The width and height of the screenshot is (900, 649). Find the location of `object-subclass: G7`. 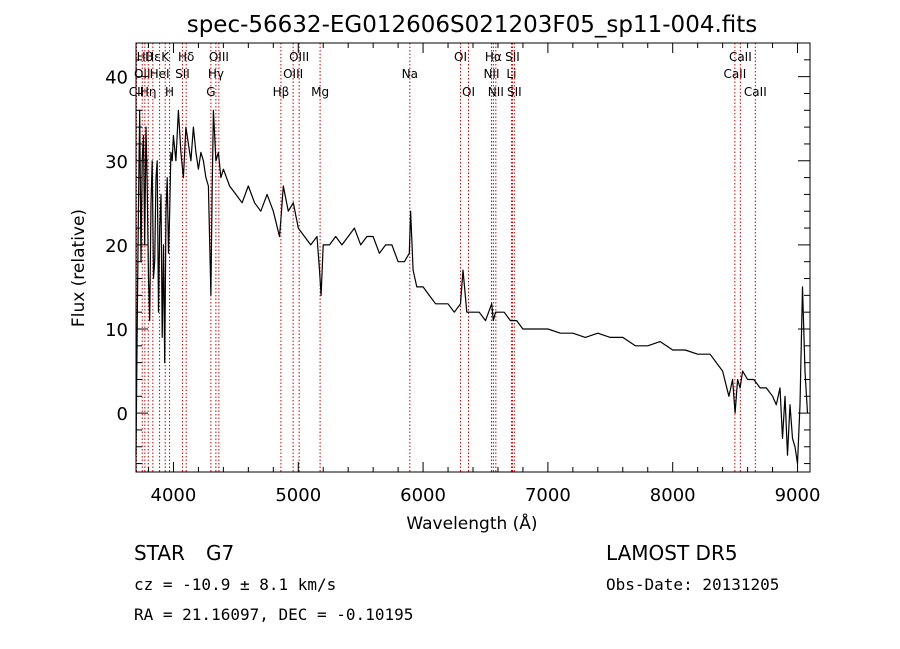

object-subclass: G7 is located at coordinates (220, 553).